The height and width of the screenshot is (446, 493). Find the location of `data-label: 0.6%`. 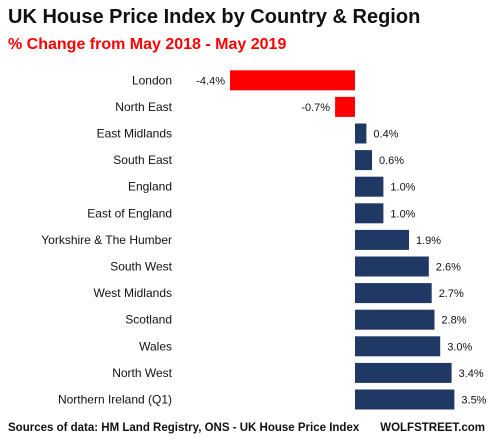

data-label: 0.6% is located at coordinates (391, 161).